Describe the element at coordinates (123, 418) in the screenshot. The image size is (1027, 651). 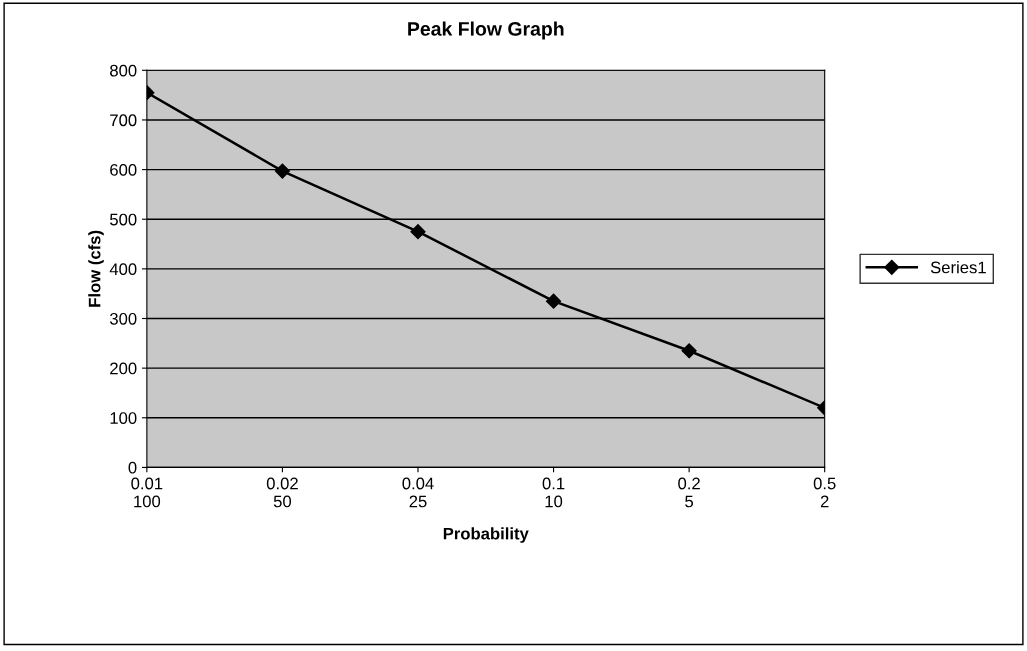
I see `y-tick-label: 100` at that location.